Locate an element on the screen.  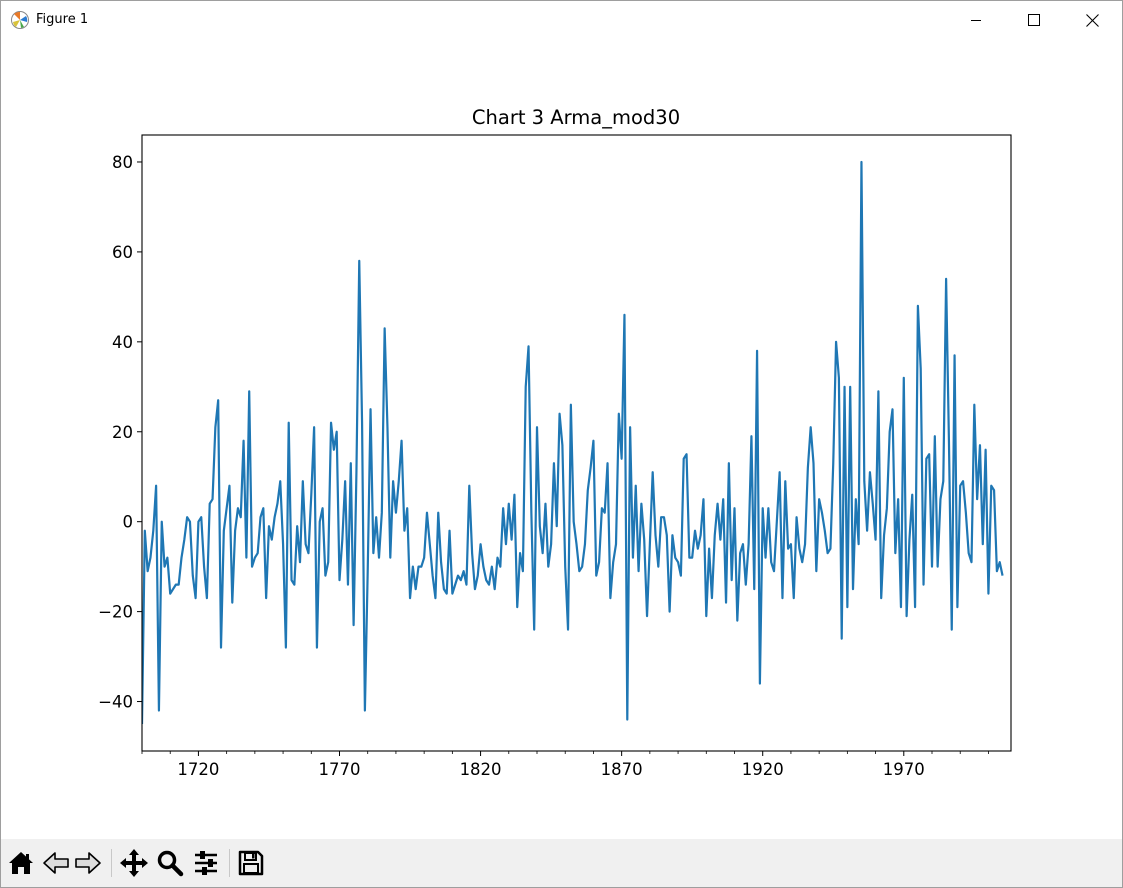
maximize-button is located at coordinates (1034, 20).